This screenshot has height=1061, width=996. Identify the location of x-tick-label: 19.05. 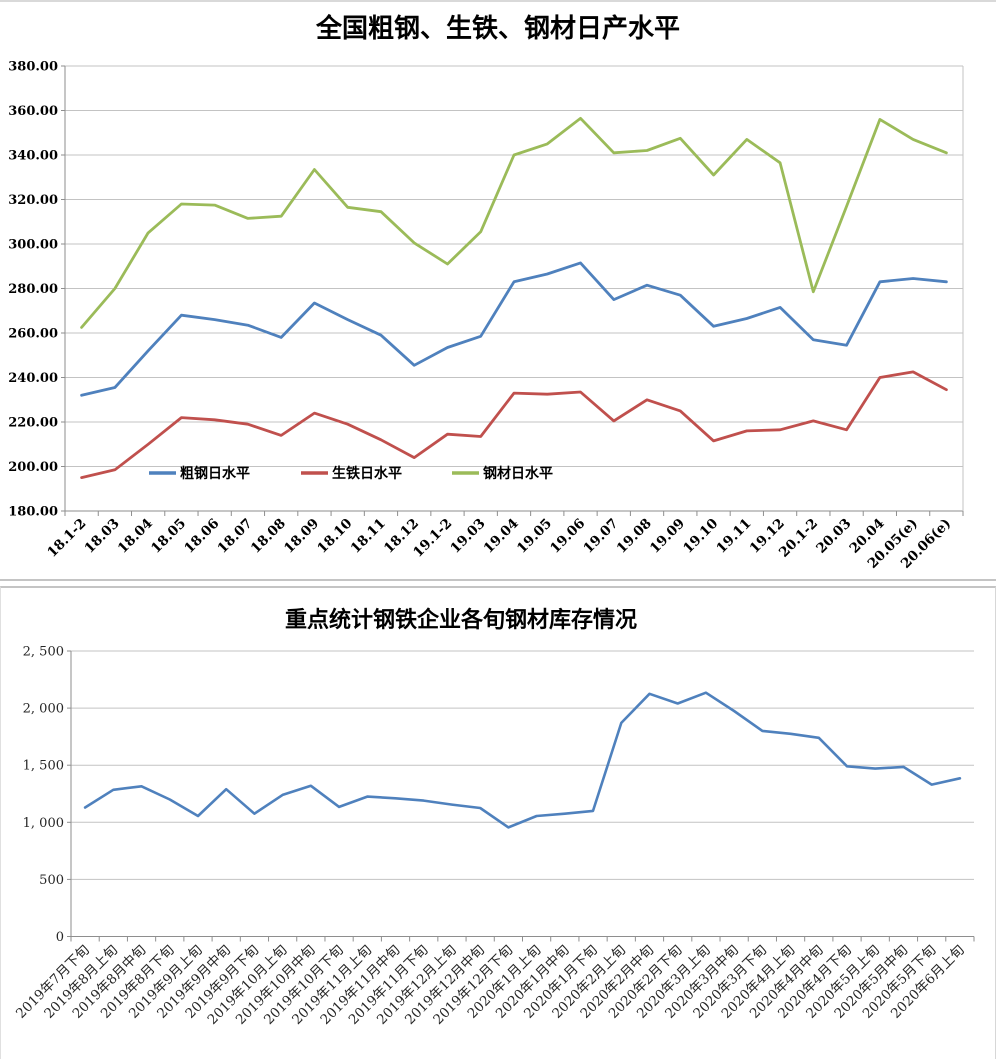
(534, 536).